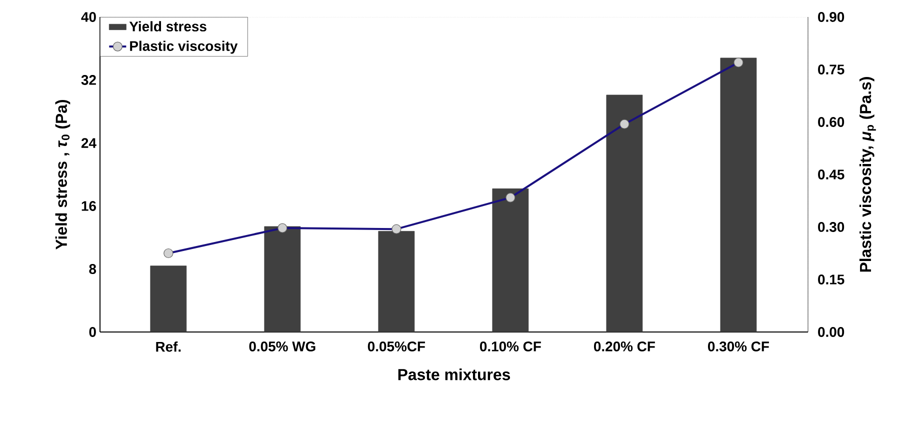 The height and width of the screenshot is (422, 914). I want to click on y-tick-label: 32, so click(88, 80).